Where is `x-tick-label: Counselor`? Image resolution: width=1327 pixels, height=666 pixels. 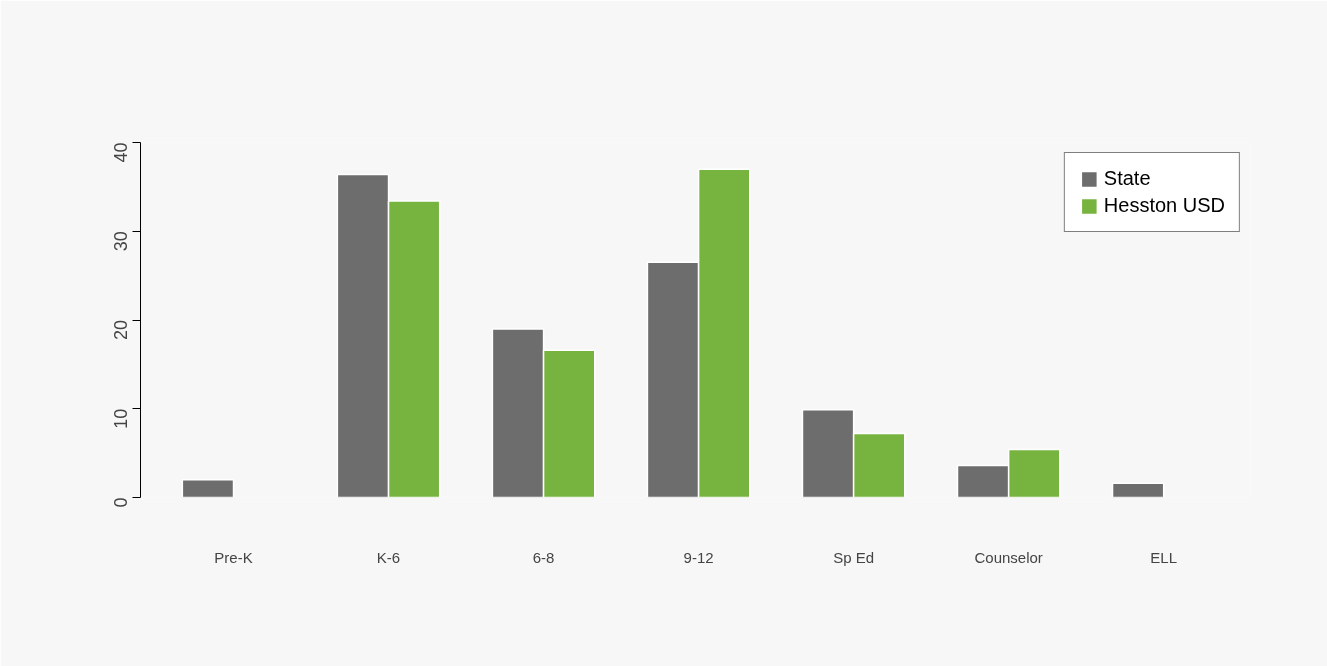 x-tick-label: Counselor is located at coordinates (1008, 557).